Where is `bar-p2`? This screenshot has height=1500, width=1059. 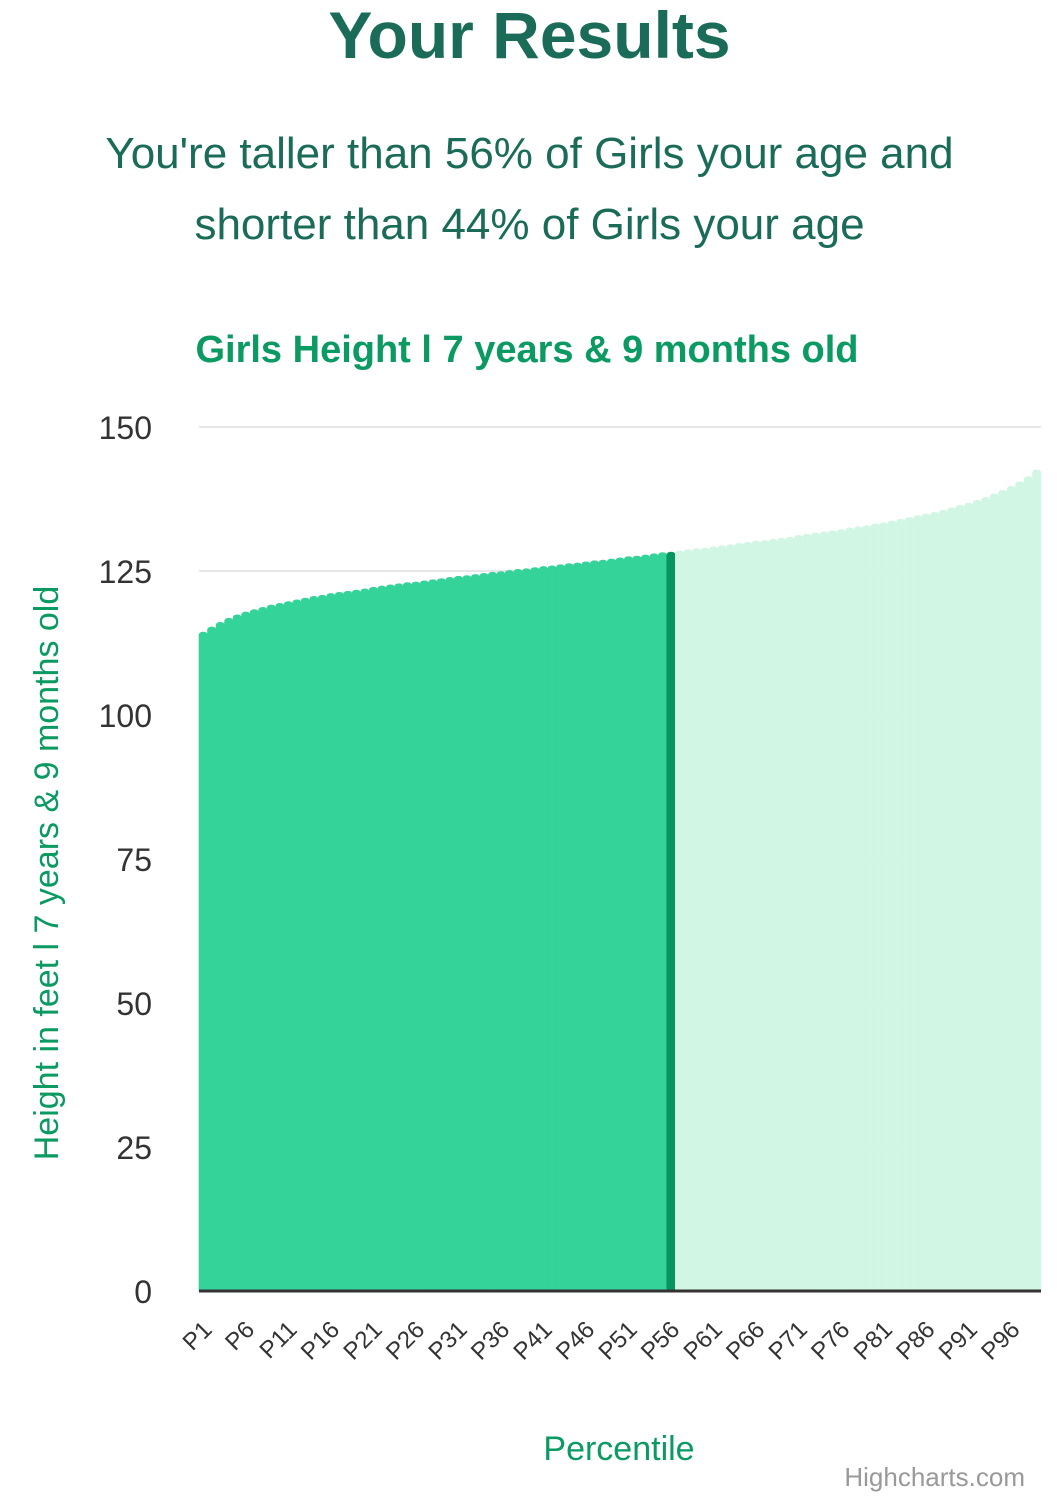 bar-p2 is located at coordinates (212, 959).